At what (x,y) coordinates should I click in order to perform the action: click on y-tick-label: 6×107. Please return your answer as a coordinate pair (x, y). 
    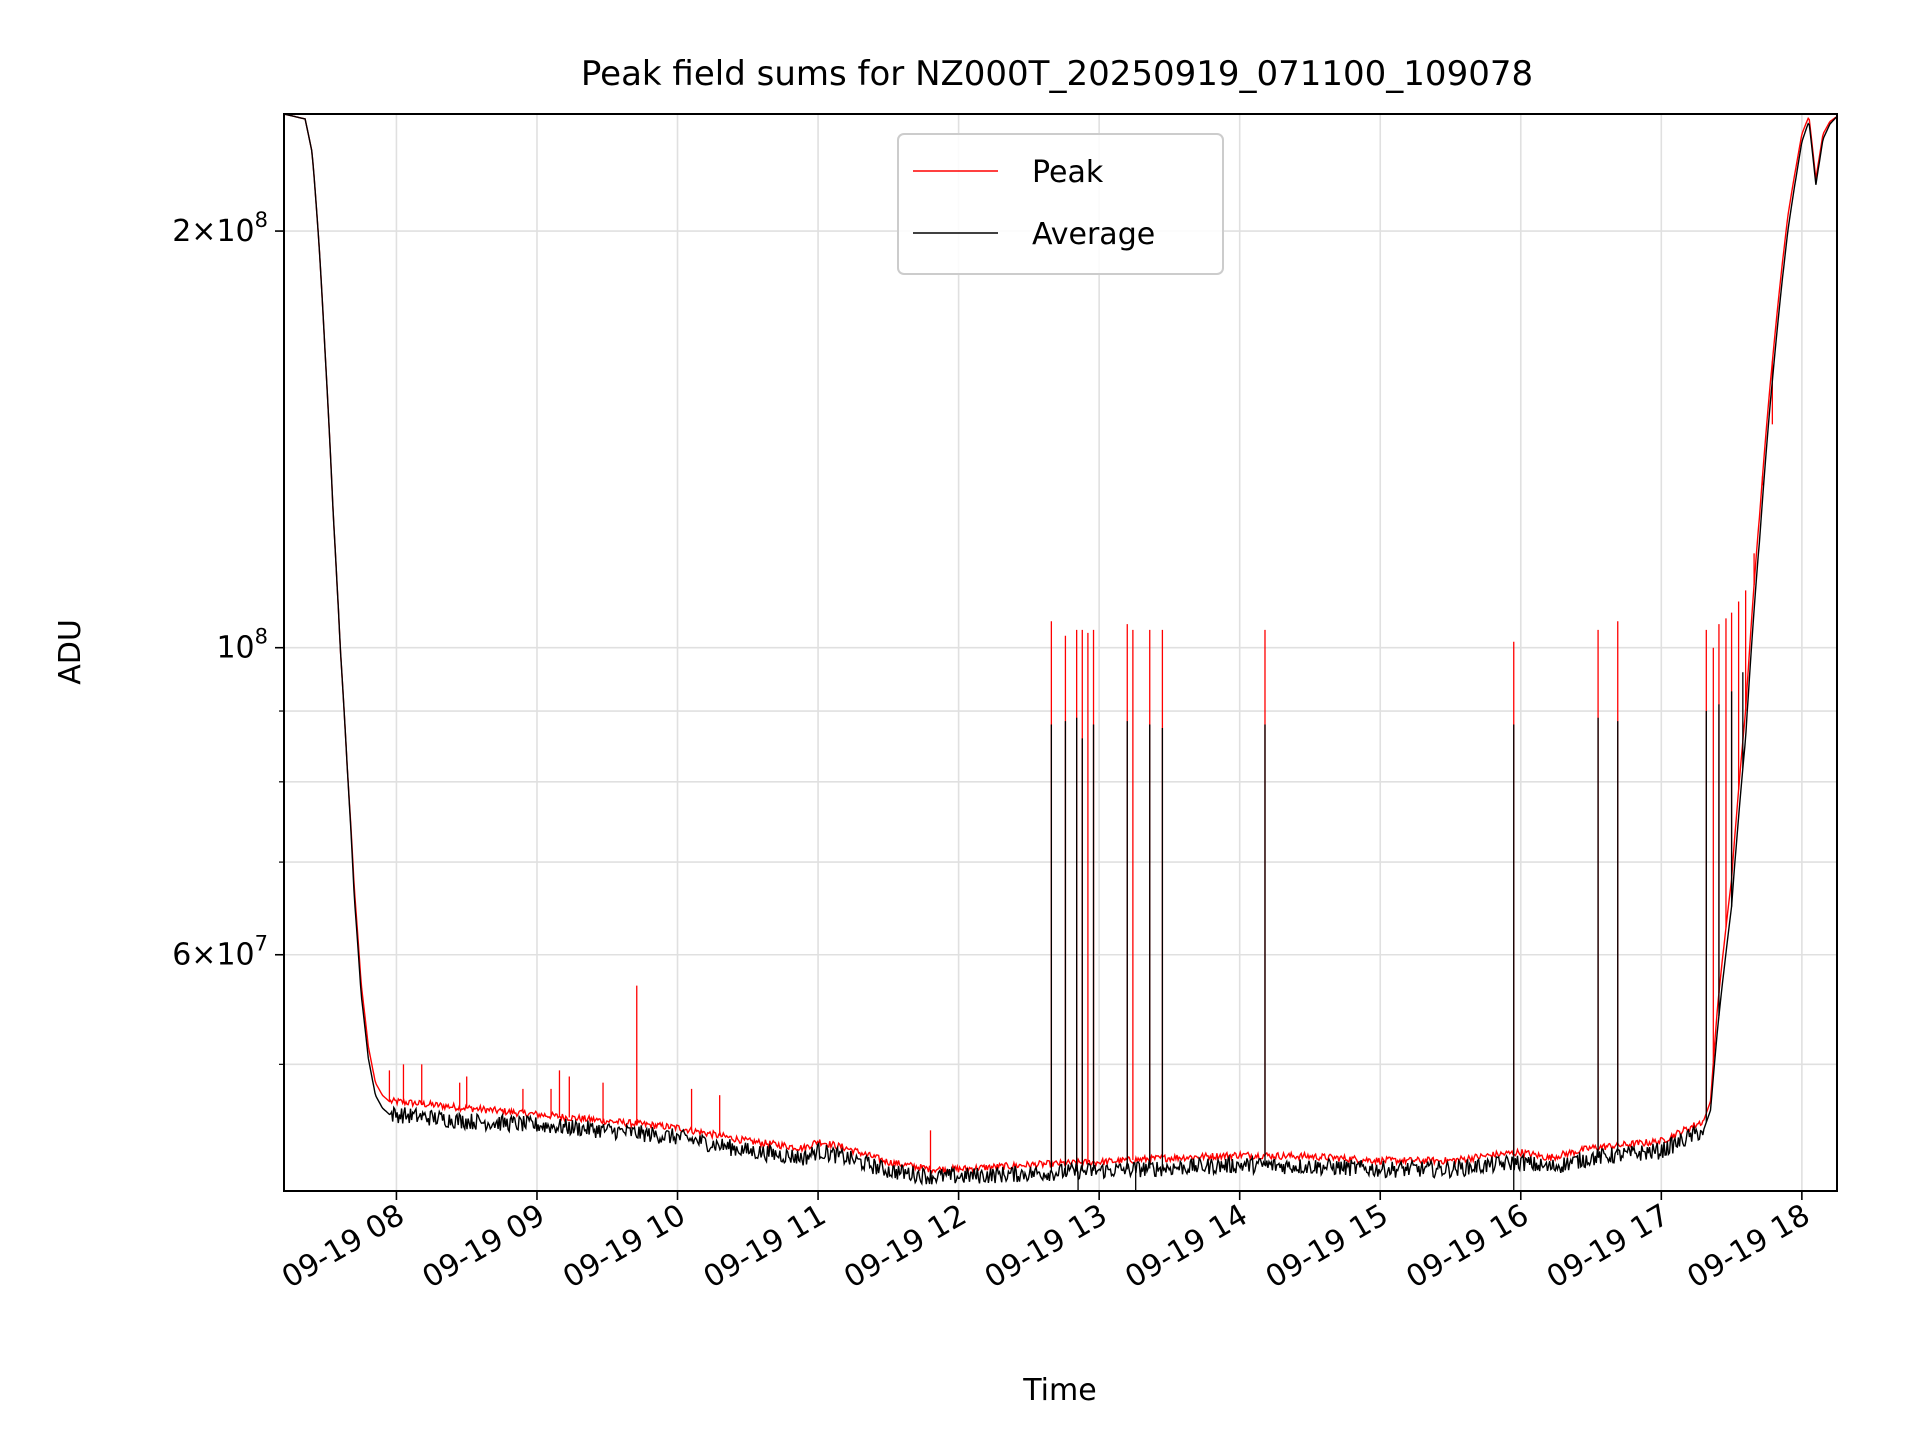
    Looking at the image, I should click on (220, 952).